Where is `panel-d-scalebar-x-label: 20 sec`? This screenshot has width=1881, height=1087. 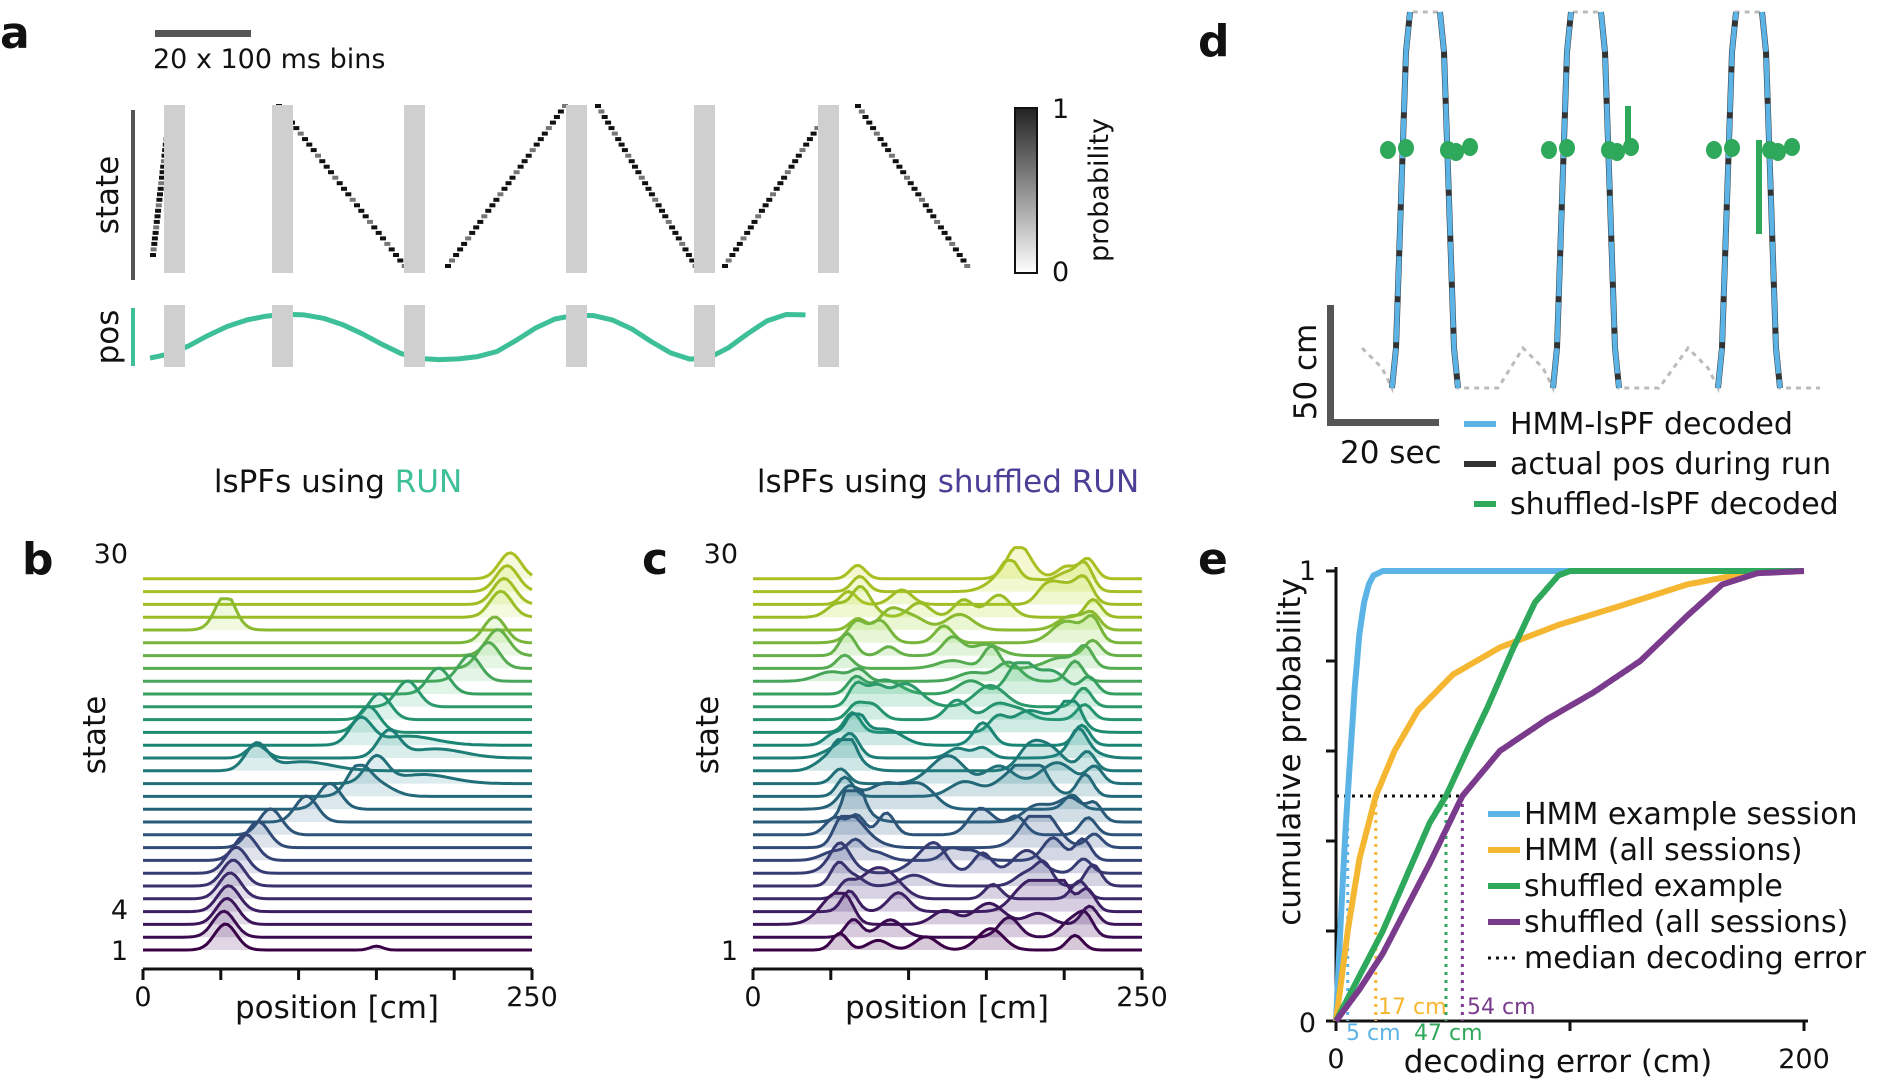 panel-d-scalebar-x-label: 20 sec is located at coordinates (1391, 453).